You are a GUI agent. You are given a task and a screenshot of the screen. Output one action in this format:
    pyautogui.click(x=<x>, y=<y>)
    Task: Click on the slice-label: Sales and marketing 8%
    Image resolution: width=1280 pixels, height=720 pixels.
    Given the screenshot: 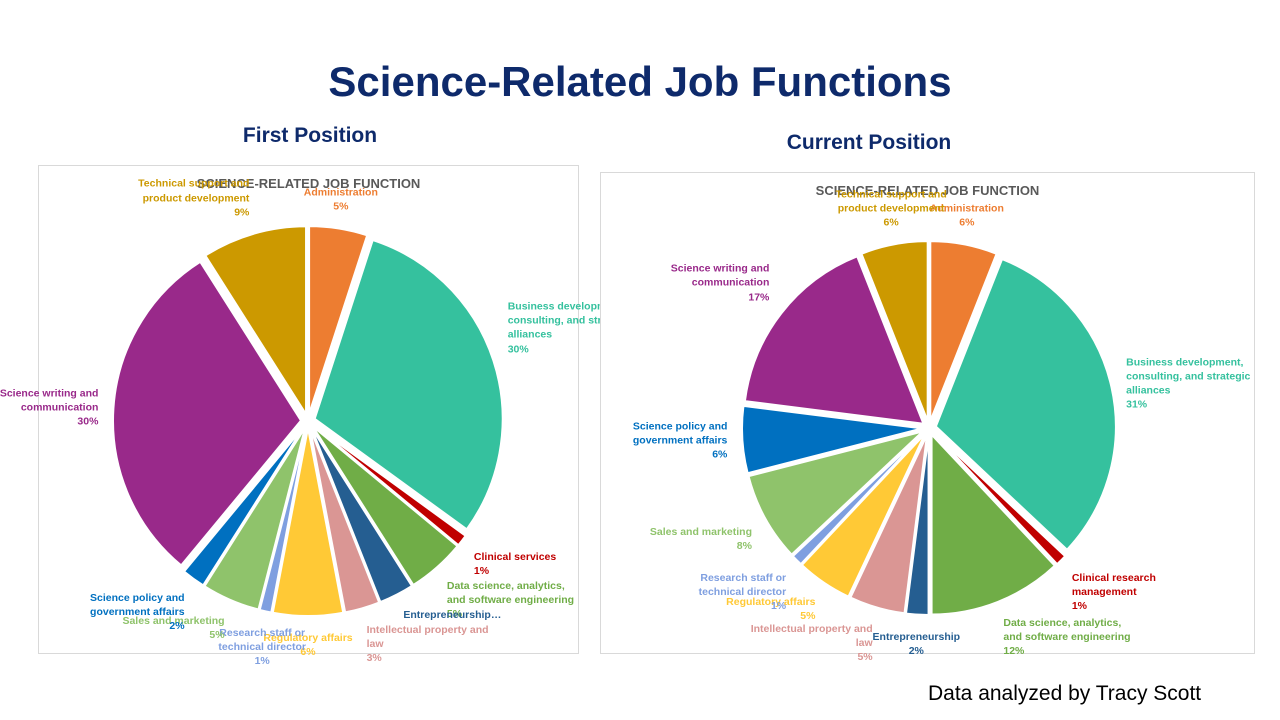 What is the action you would take?
    pyautogui.click(x=687, y=539)
    